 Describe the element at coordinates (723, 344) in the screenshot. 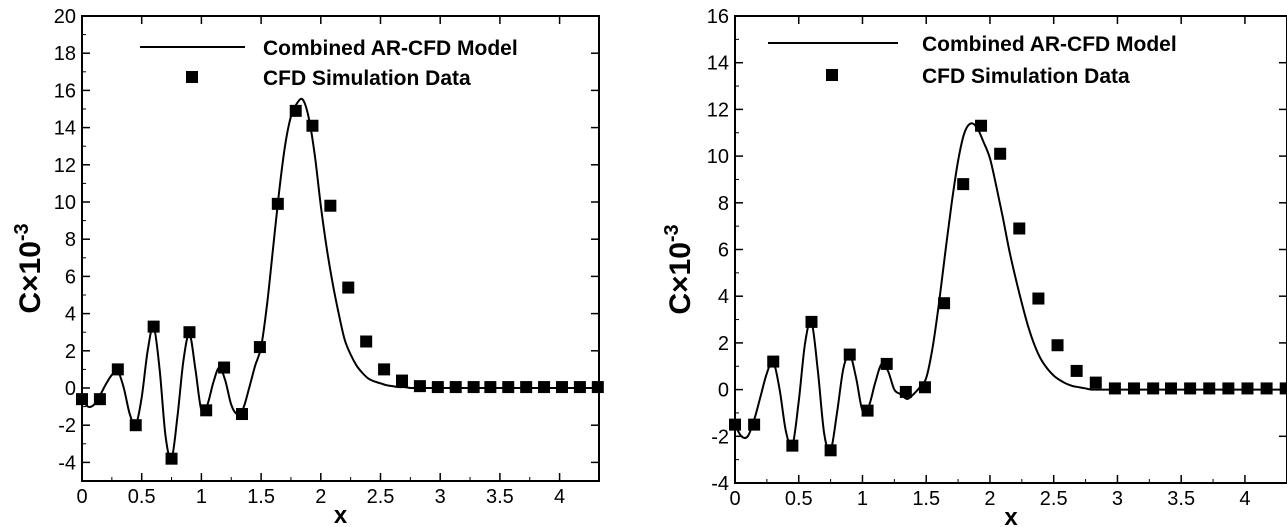

I see `y-tick-label: 2` at that location.